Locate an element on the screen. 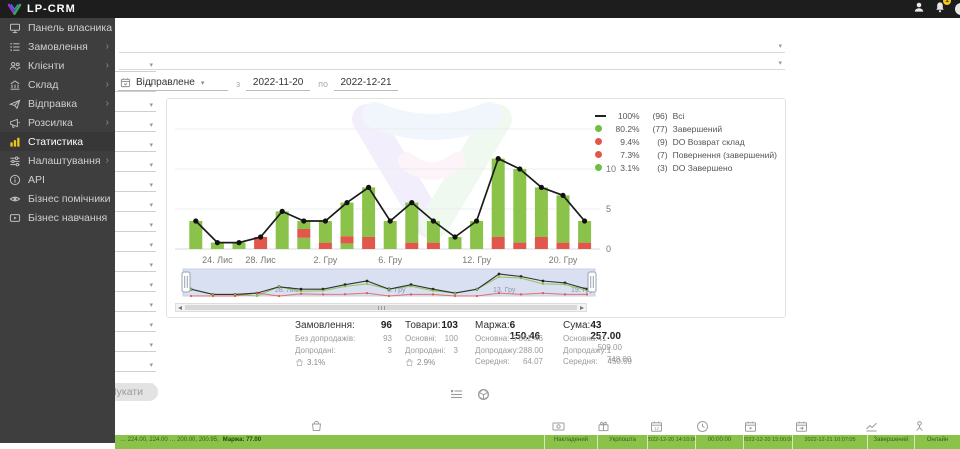 This screenshot has height=449, width=960. legend-item: 100% (96) Всі is located at coordinates (685, 115).